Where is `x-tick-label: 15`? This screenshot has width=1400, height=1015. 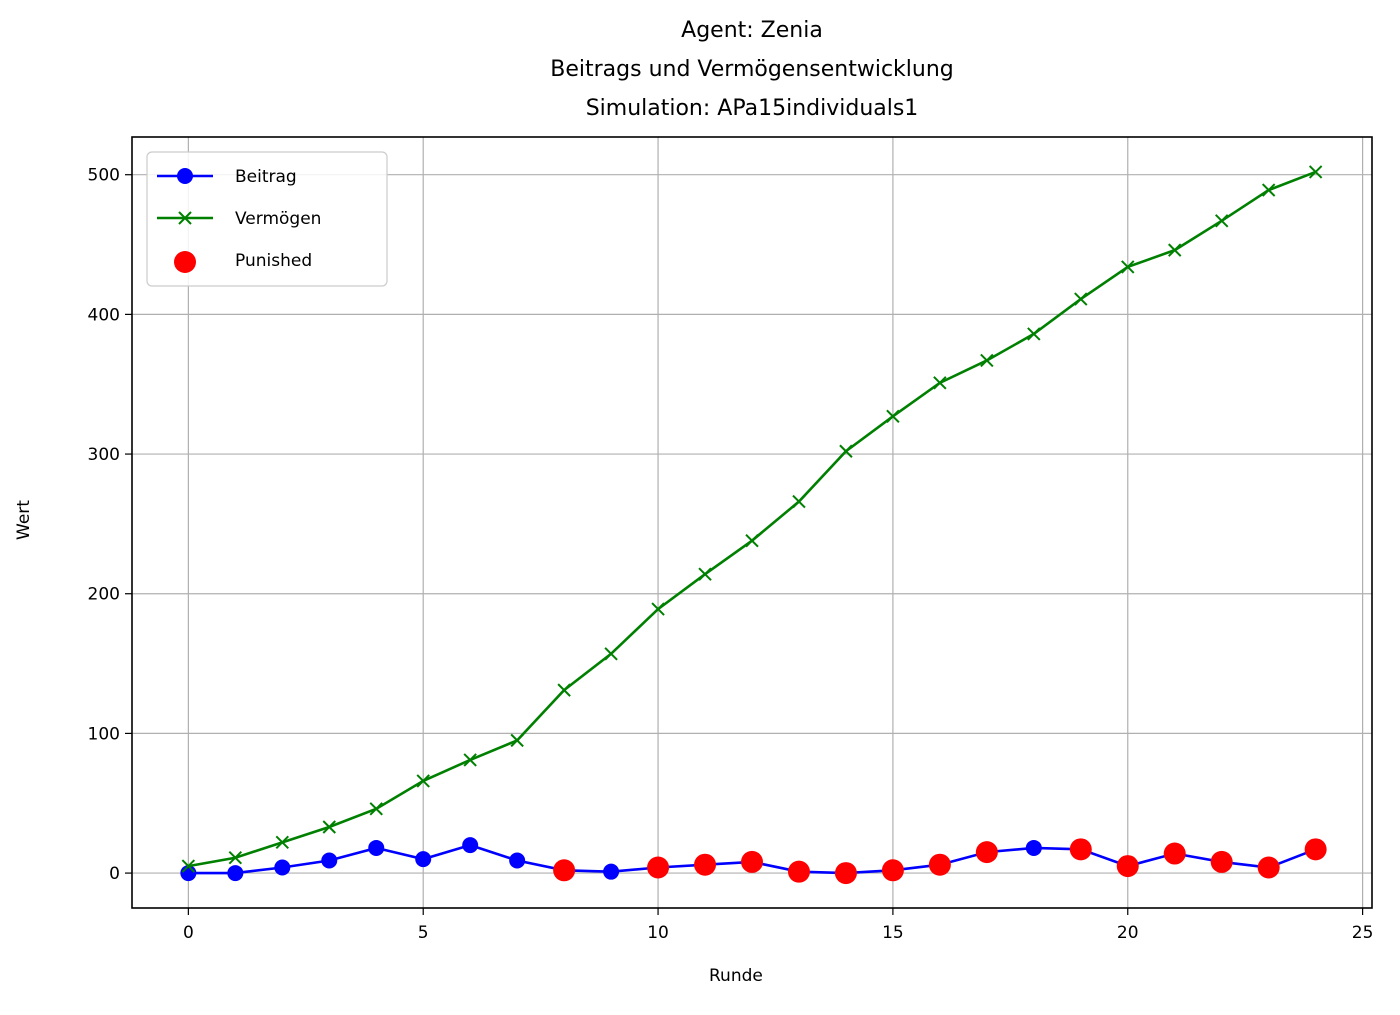 x-tick-label: 15 is located at coordinates (893, 933).